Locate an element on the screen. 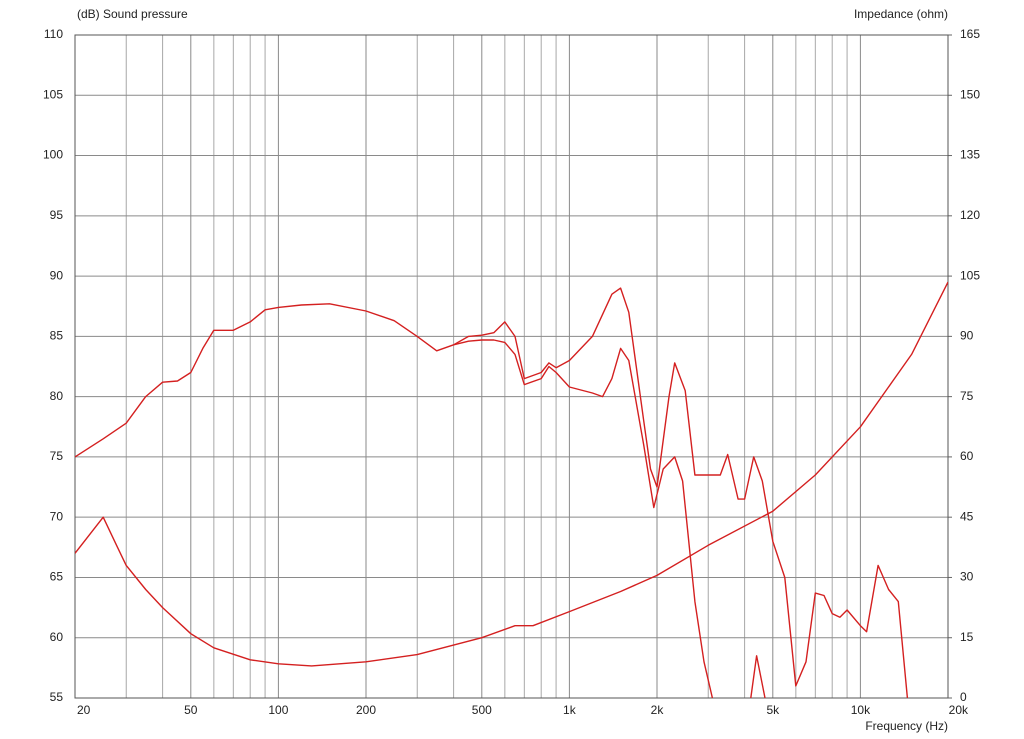 The image size is (1024, 739). x-tick-label: 2k is located at coordinates (658, 710).